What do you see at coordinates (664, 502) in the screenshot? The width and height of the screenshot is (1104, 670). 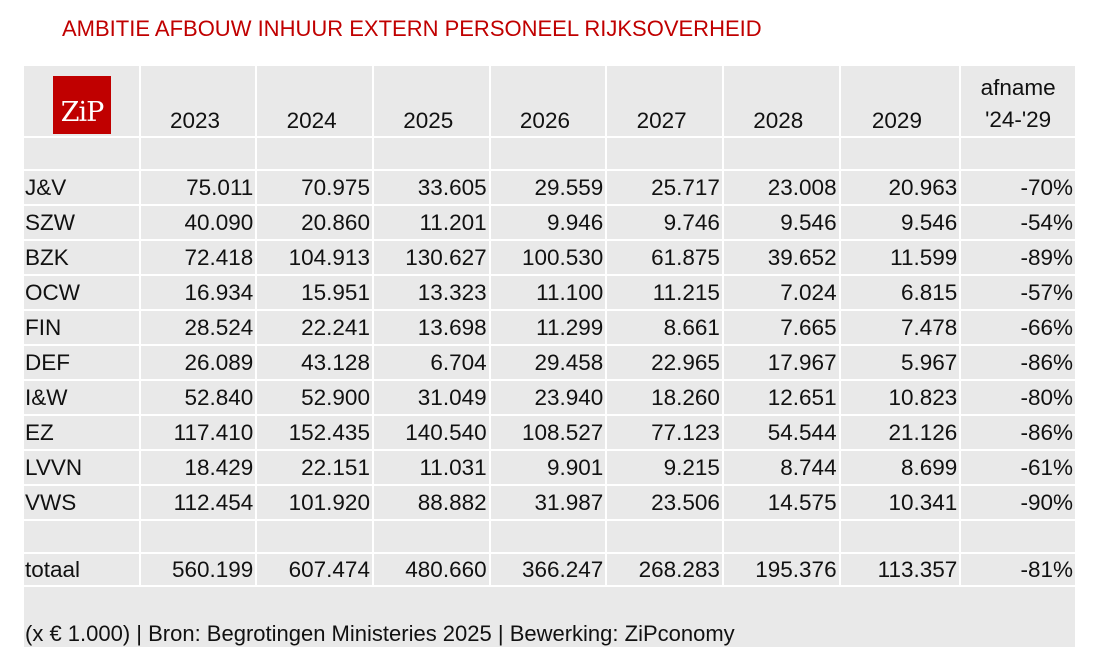 I see `value-cell: 23.506` at bounding box center [664, 502].